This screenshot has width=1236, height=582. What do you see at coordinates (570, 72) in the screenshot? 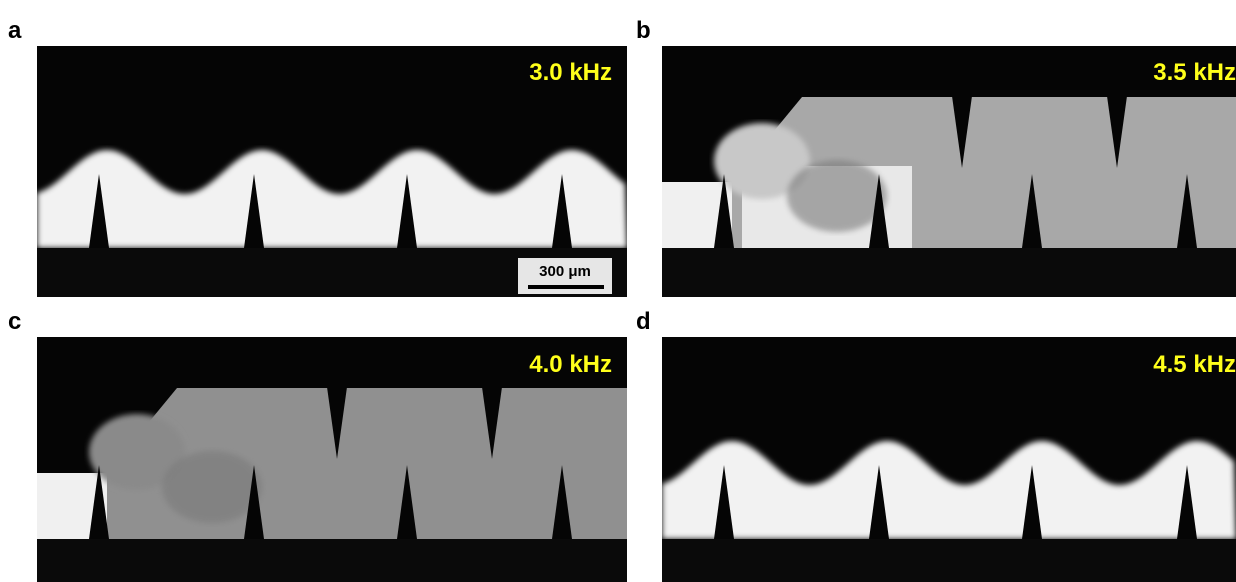
I see `frequency-label: 3.0 kHz` at bounding box center [570, 72].